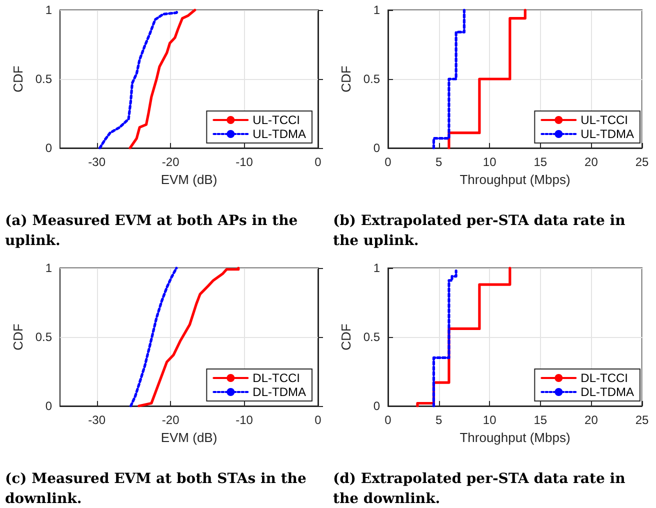 Image resolution: width=656 pixels, height=508 pixels. Describe the element at coordinates (481, 489) in the screenshot. I see `text: (d) Extrapolated per-STA data rate in the downlink.` at that location.